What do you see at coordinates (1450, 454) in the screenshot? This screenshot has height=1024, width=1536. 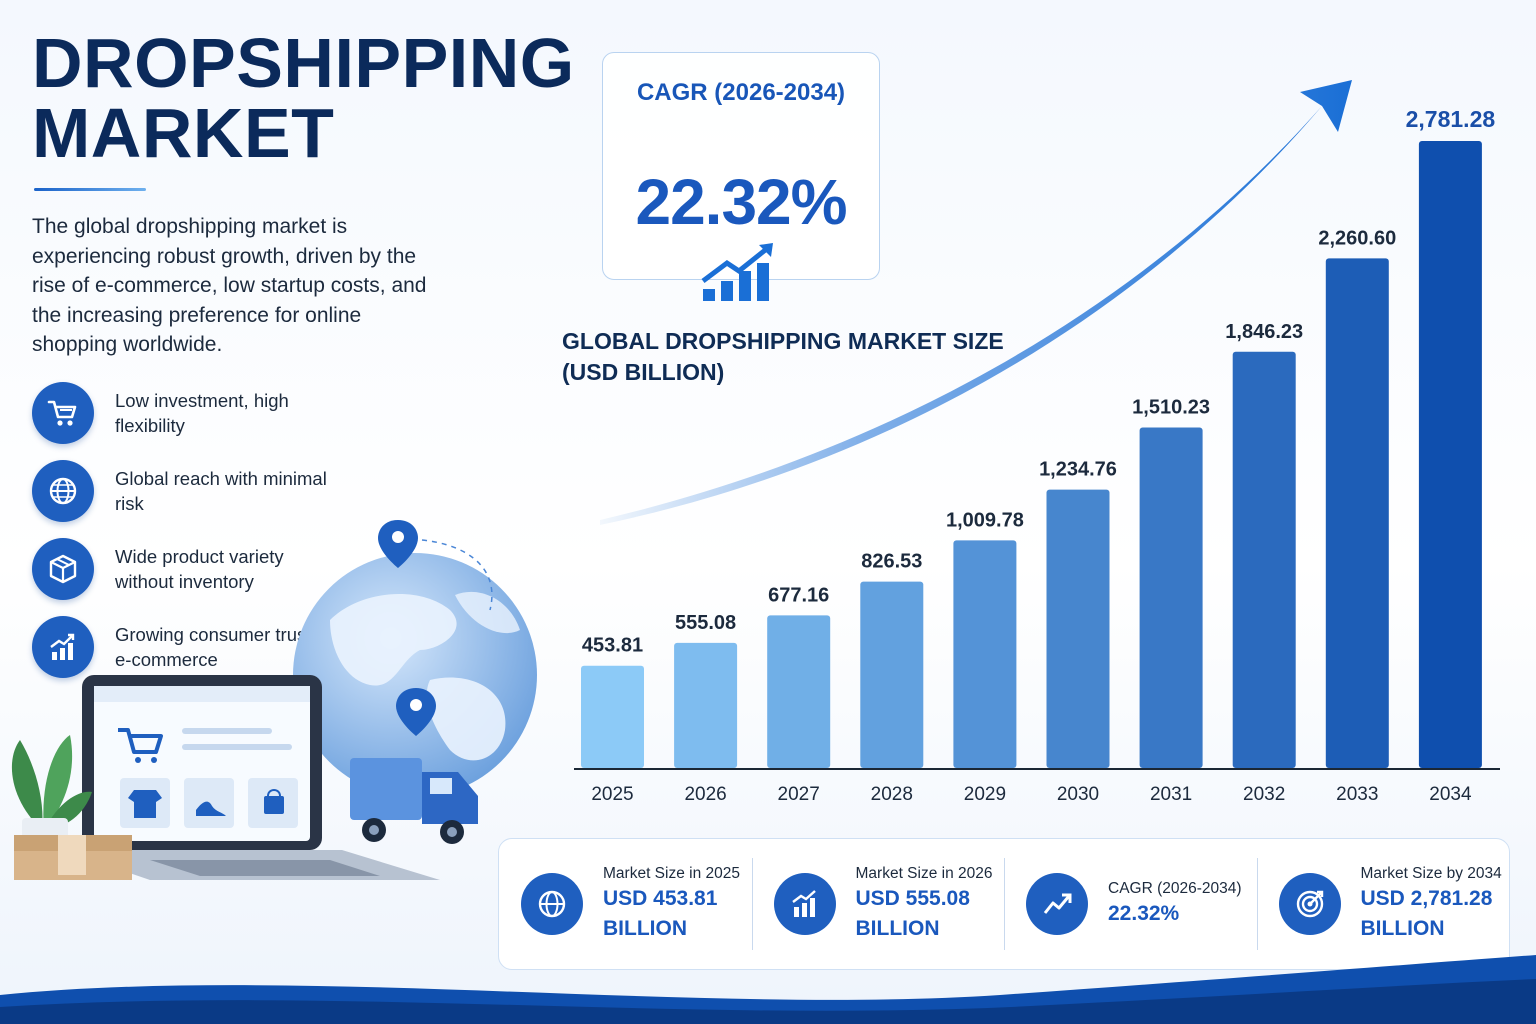 I see `bar-2034` at bounding box center [1450, 454].